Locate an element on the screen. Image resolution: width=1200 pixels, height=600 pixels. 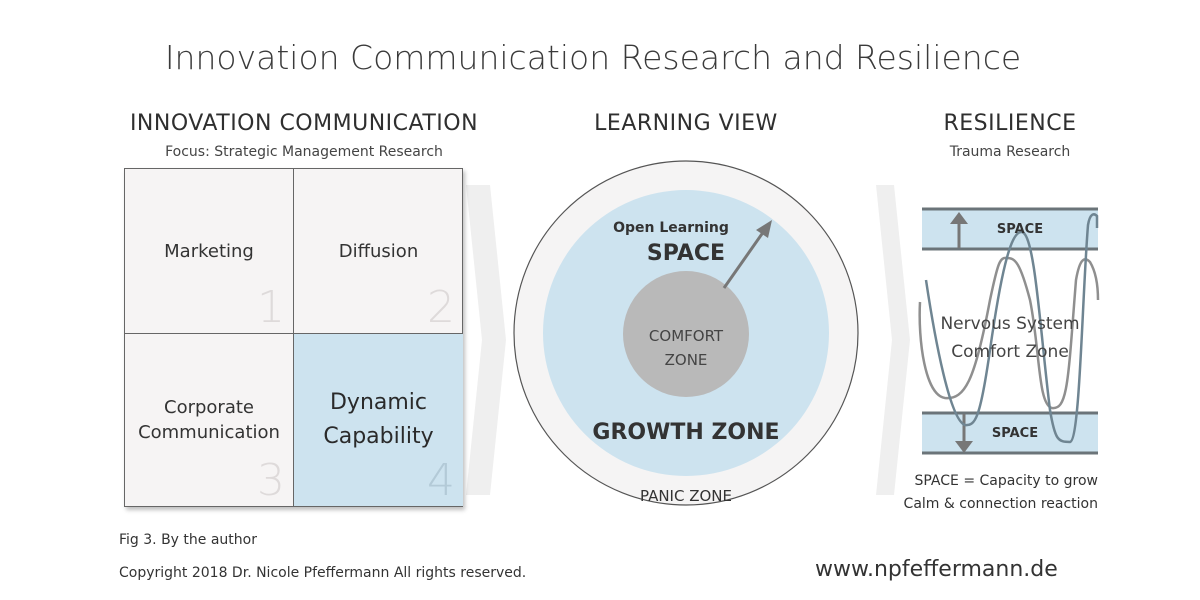
quadrant-number: 1 is located at coordinates (271, 307).